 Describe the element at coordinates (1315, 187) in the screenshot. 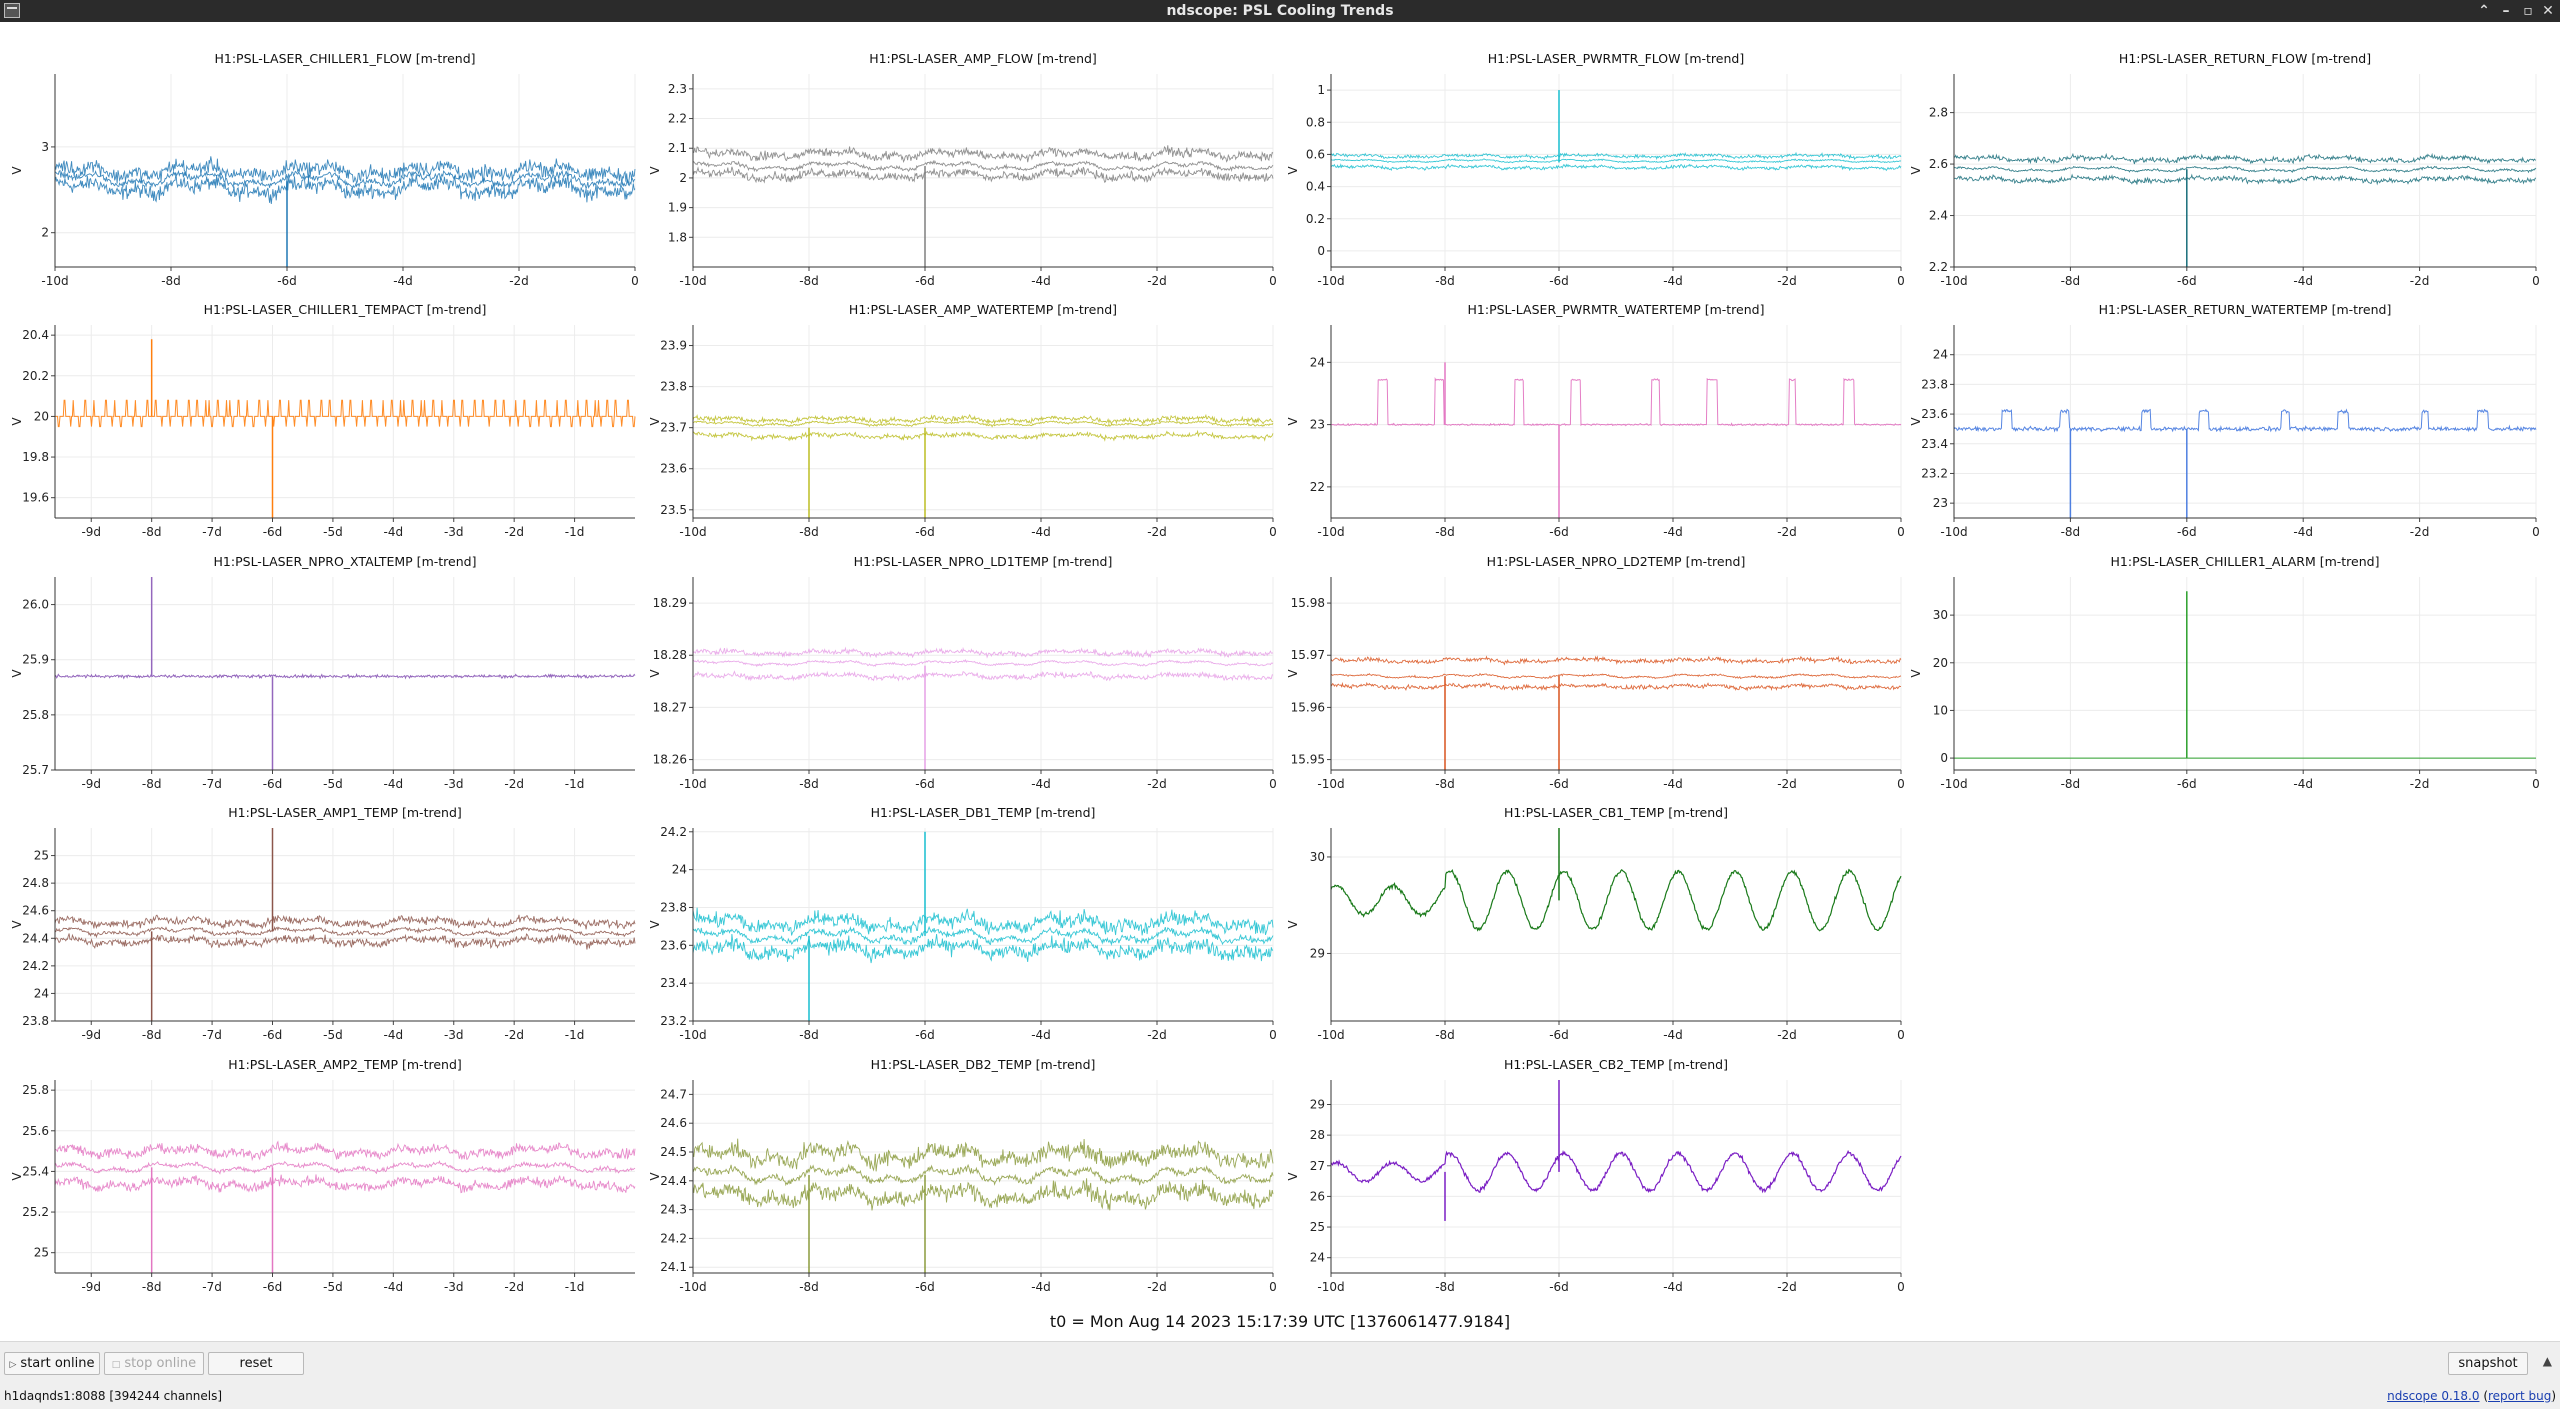

I see `y-tick-label: 0.4` at that location.